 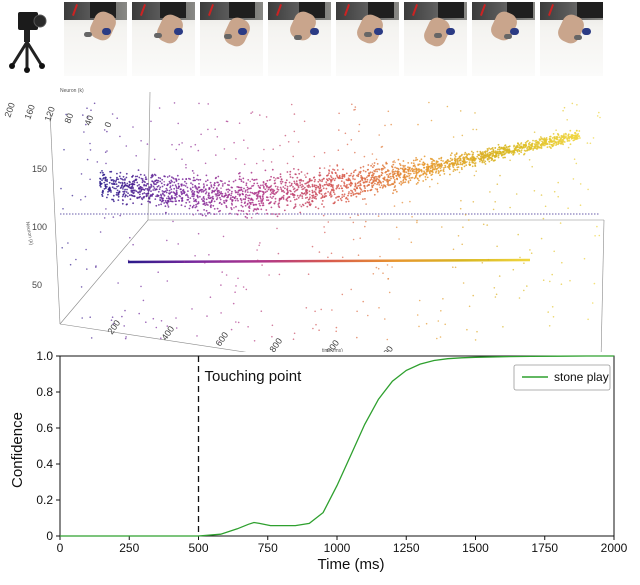 I want to click on x-tick-label: 1250, so click(x=406, y=548).